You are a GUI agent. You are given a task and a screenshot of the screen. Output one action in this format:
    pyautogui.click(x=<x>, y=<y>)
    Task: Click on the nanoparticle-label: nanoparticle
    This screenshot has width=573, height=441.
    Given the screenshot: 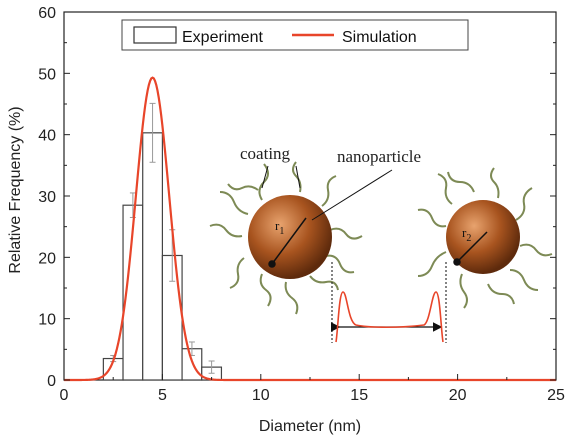 What is the action you would take?
    pyautogui.click(x=379, y=156)
    